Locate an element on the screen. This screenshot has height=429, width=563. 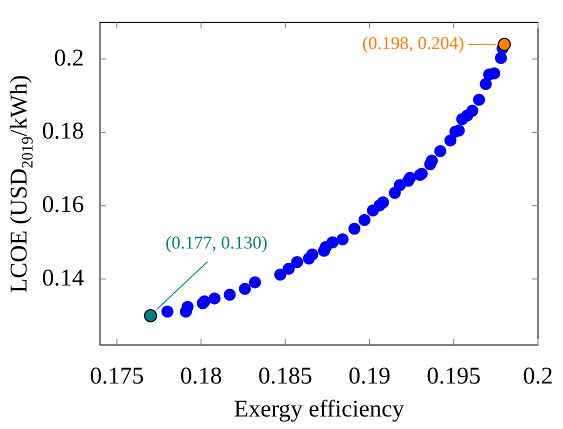
y-tick-label: 0.16 is located at coordinates (63, 205).